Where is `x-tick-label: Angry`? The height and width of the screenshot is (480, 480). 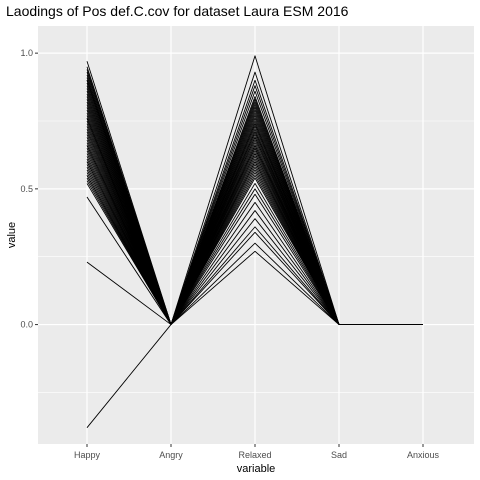
x-tick-label: Angry is located at coordinates (171, 455).